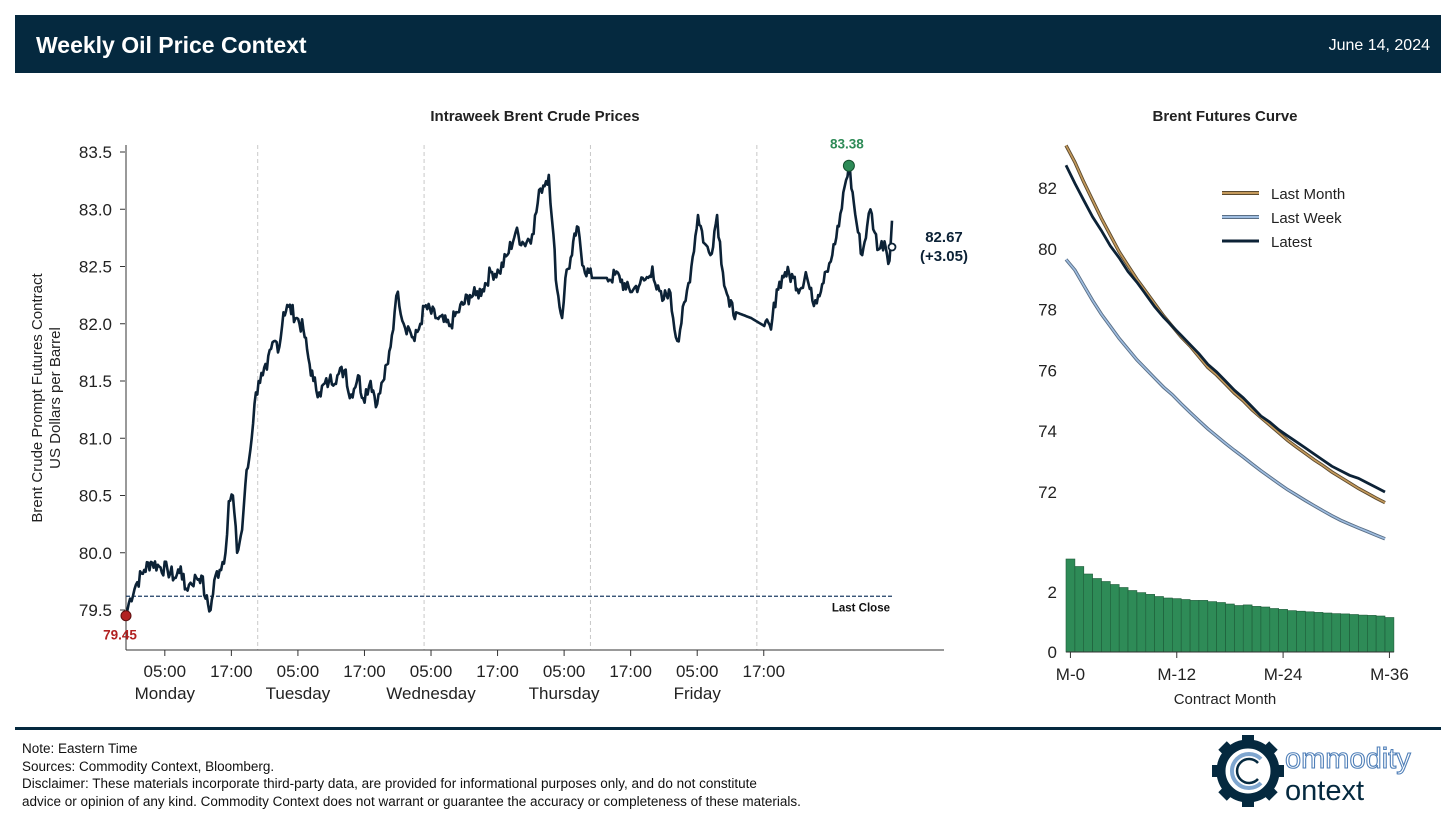 This screenshot has height=831, width=1456. What do you see at coordinates (1308, 194) in the screenshot?
I see `legend-label-last-month: Last Month` at bounding box center [1308, 194].